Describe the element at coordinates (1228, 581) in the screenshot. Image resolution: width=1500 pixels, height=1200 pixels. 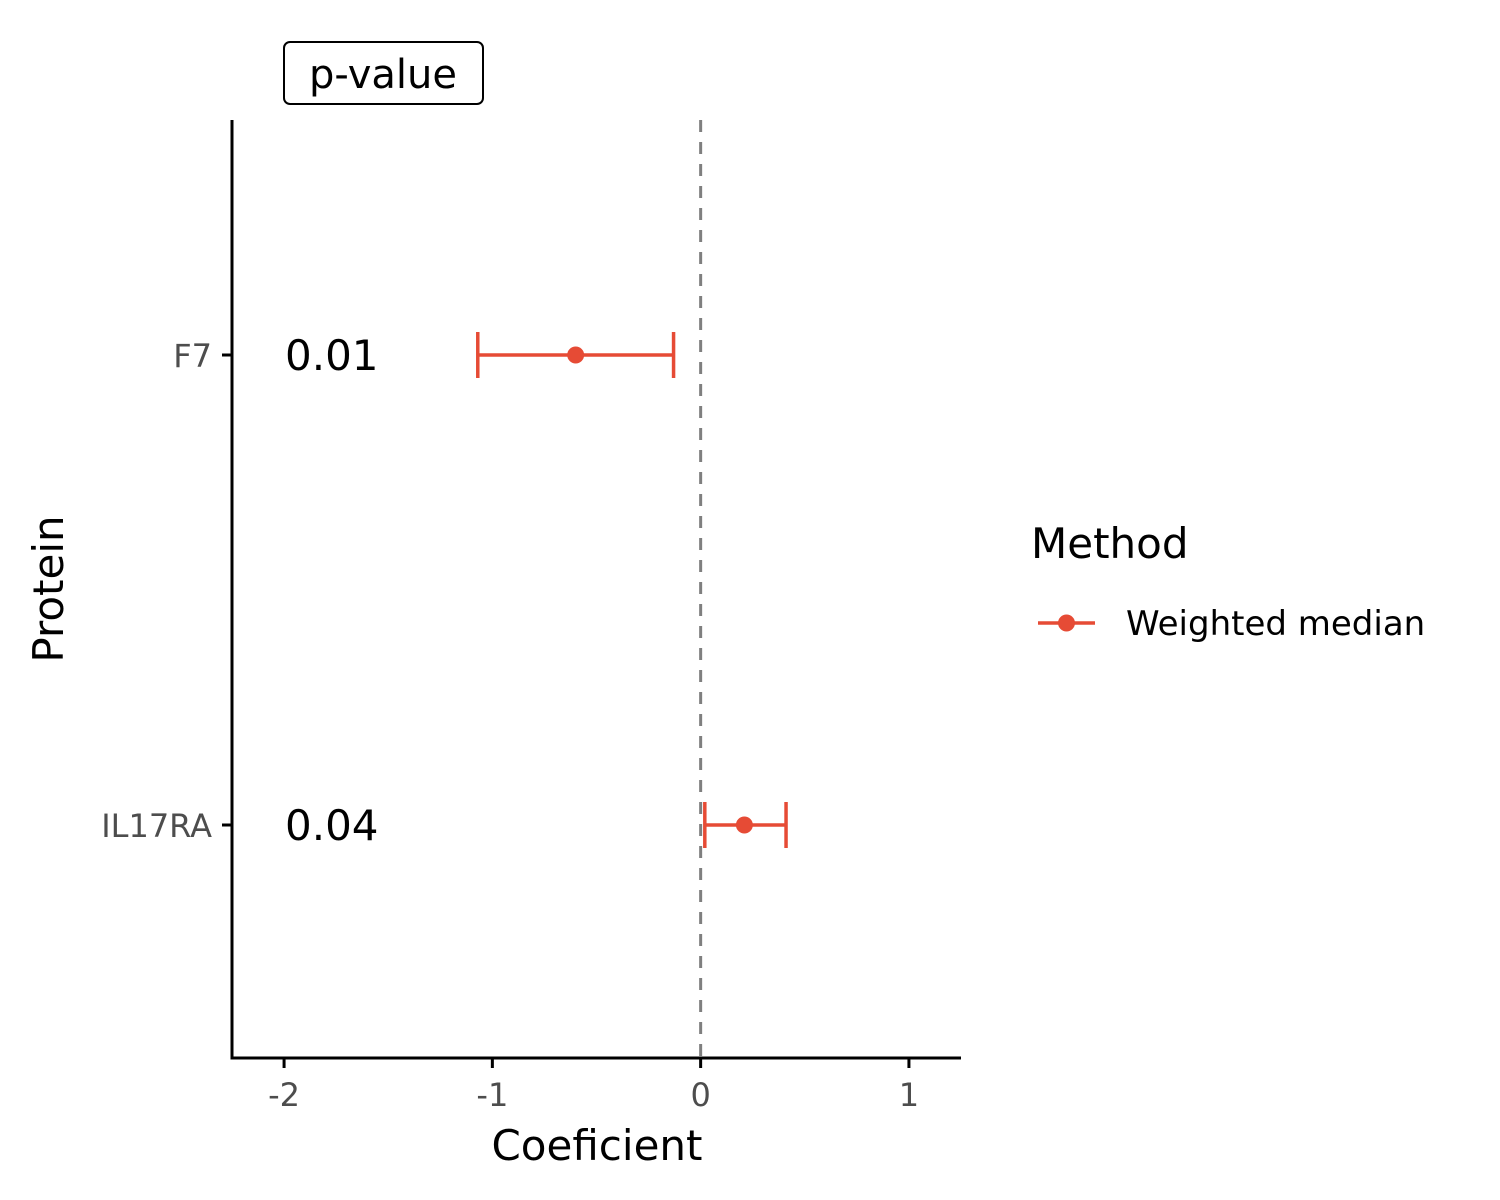
I see `legend: Method Weighted median` at that location.